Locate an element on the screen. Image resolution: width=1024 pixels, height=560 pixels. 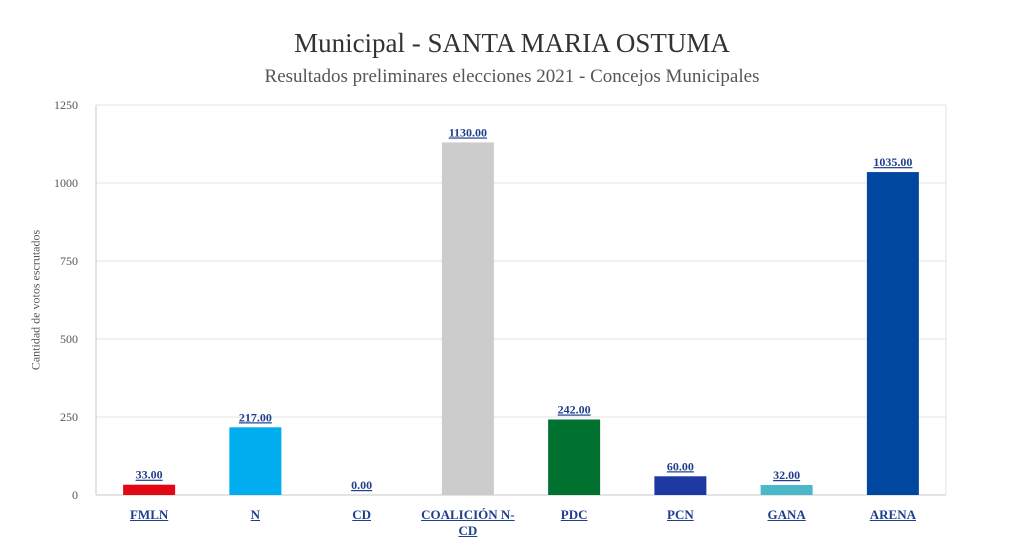
data-label: 0.00 is located at coordinates (361, 485).